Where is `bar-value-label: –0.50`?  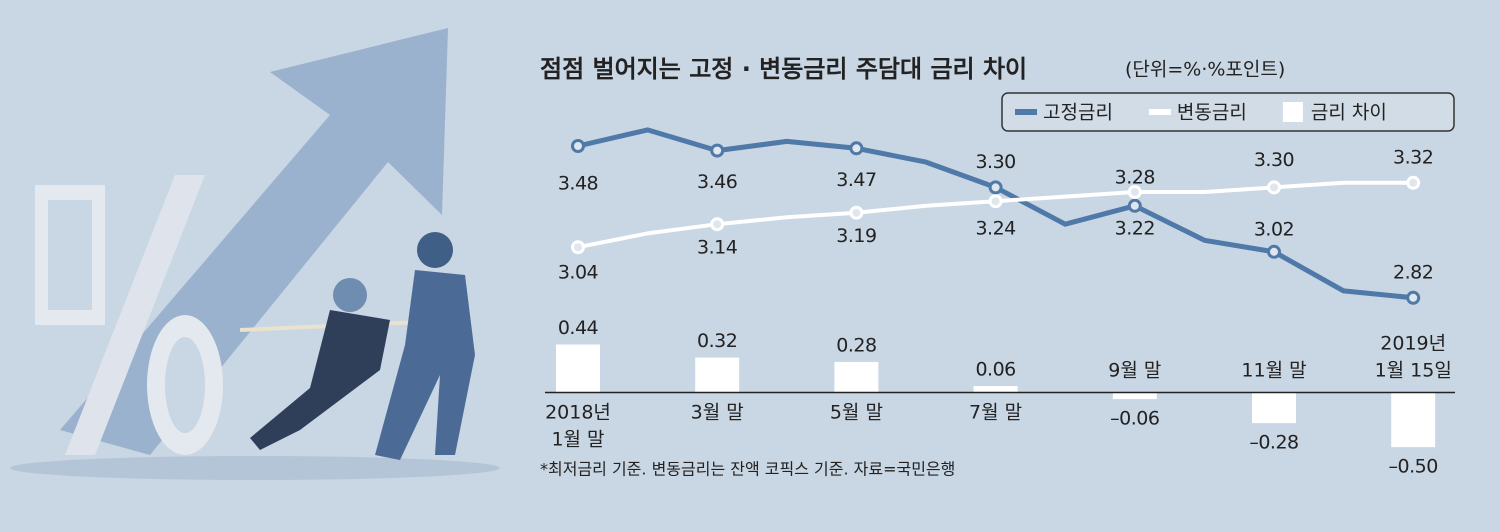 bar-value-label: –0.50 is located at coordinates (1413, 467).